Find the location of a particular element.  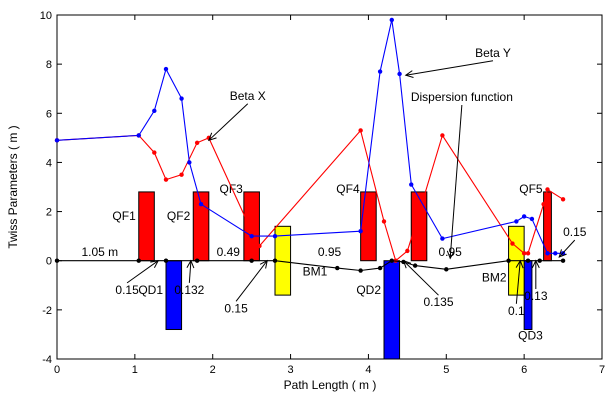

drift-label-1: 0.49 is located at coordinates (229, 252).